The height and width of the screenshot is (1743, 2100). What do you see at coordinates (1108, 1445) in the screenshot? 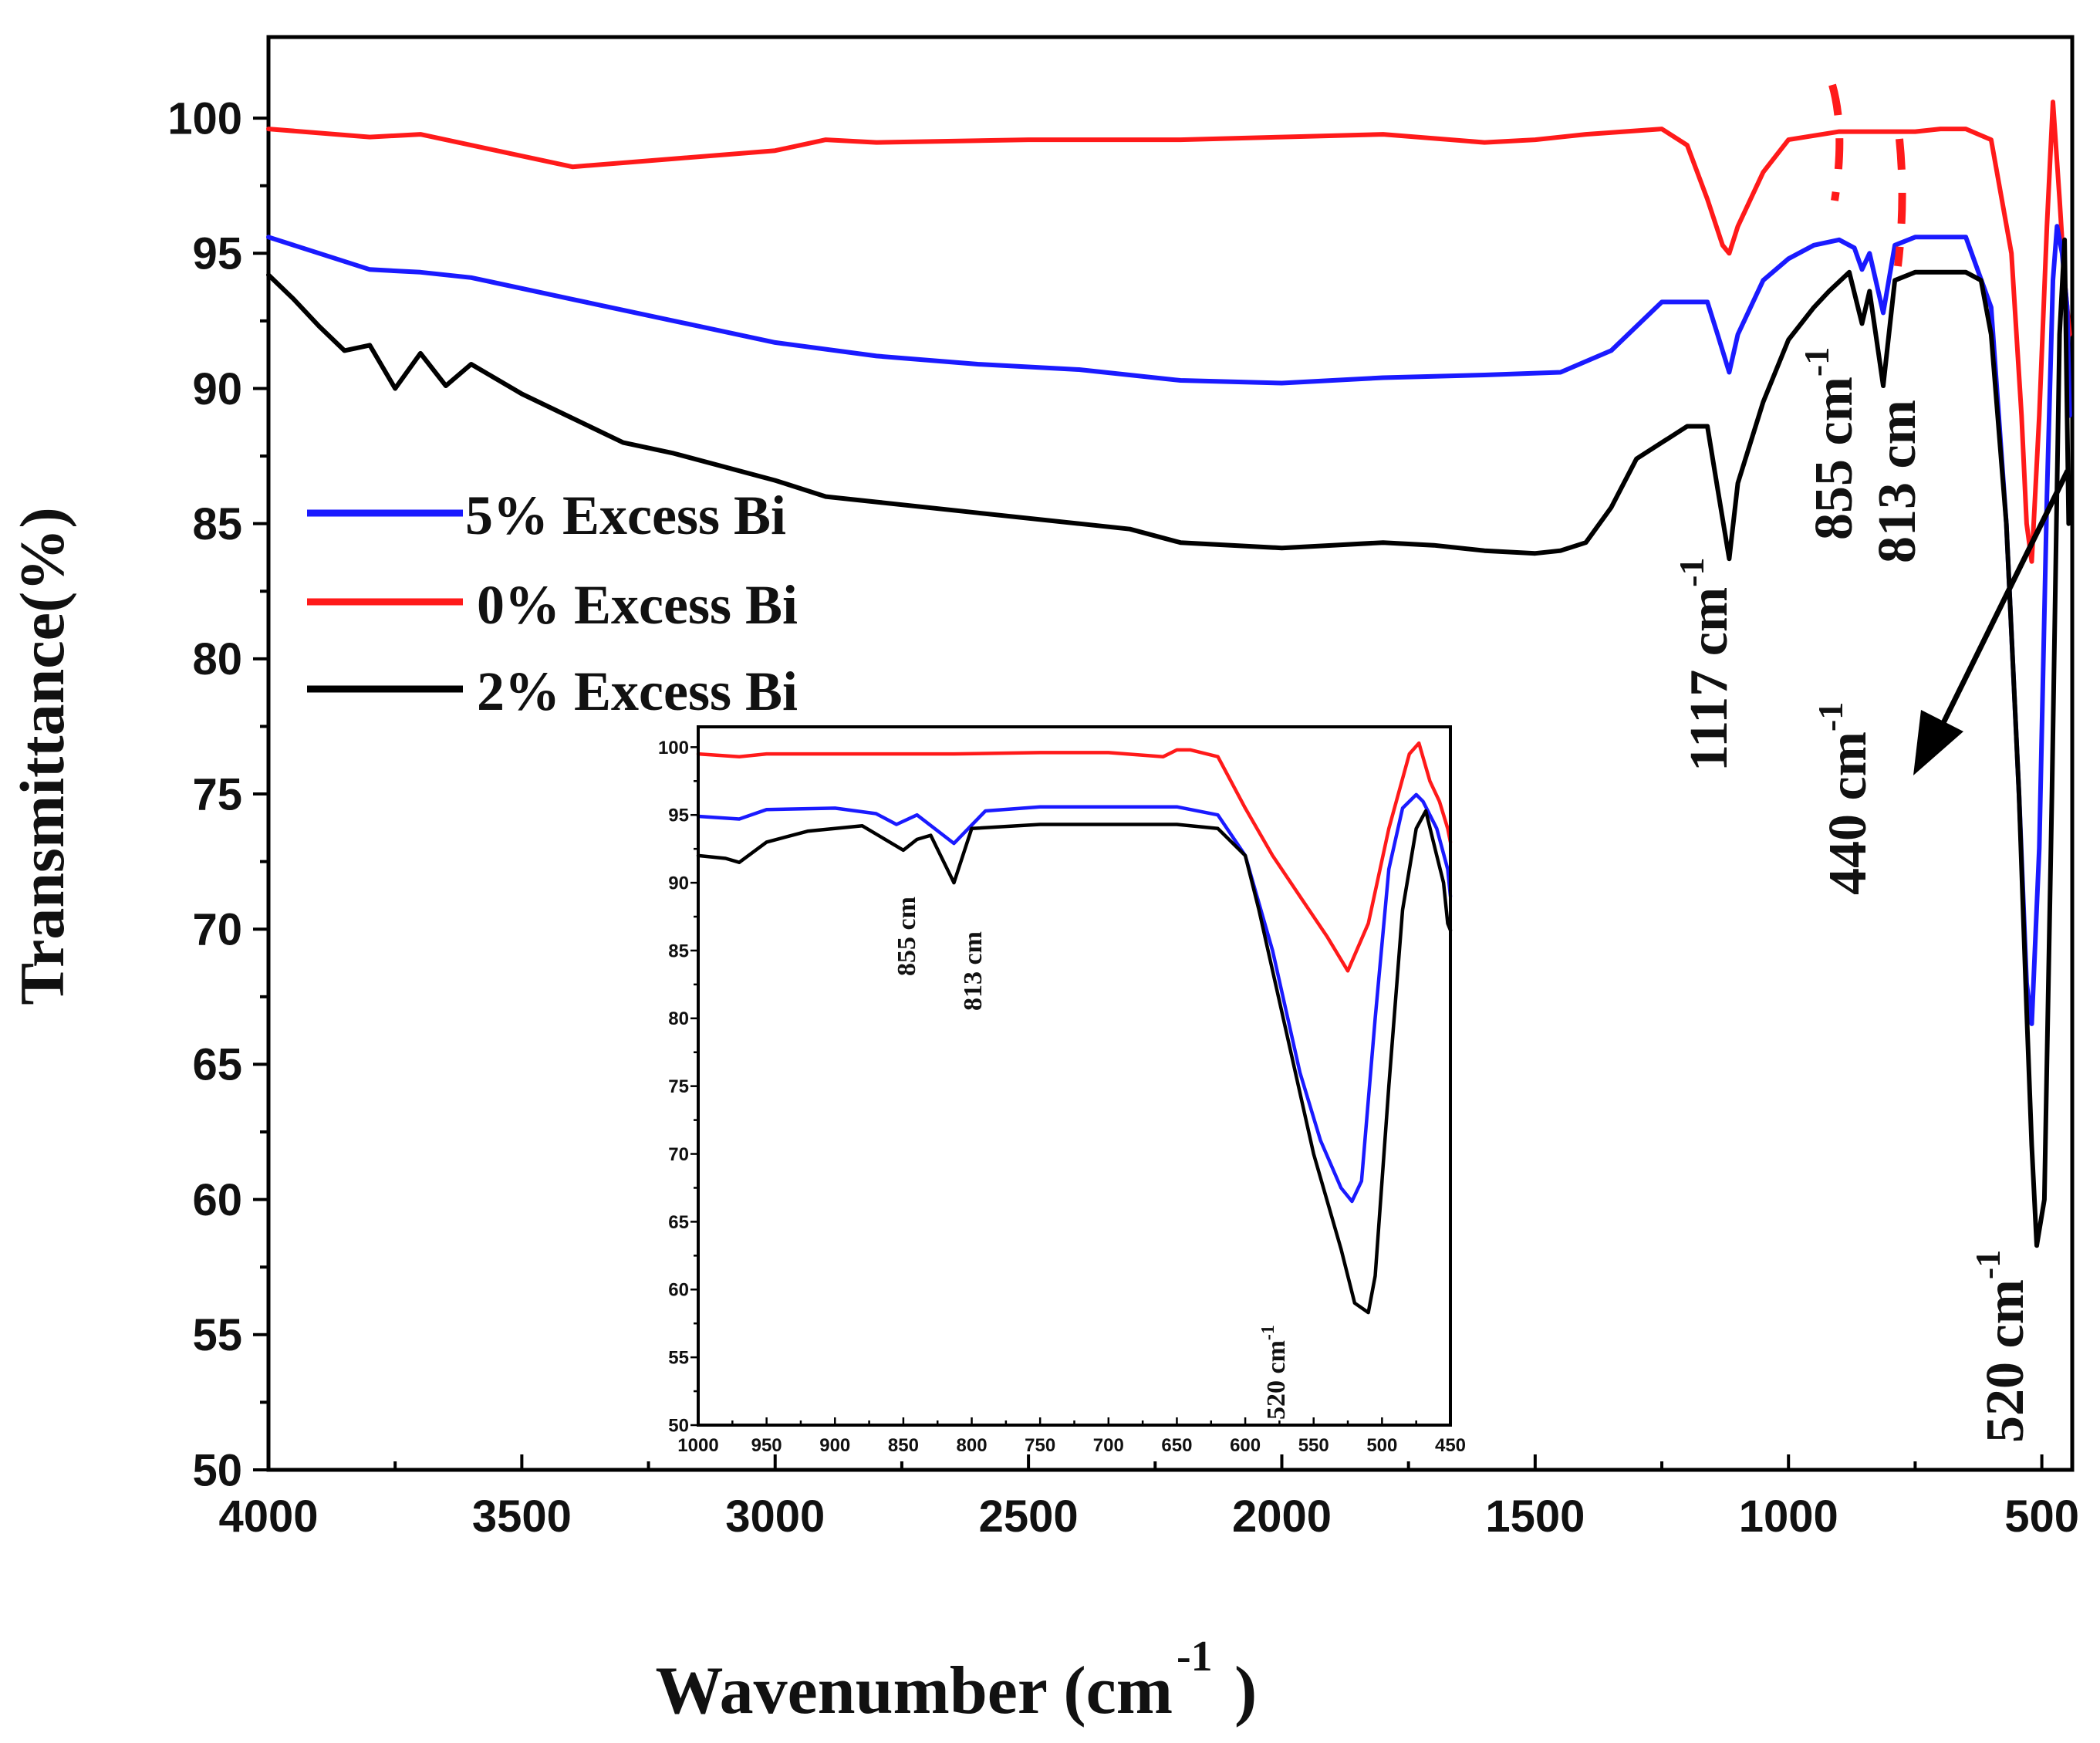
I see `x-tick-label: 700` at bounding box center [1108, 1445].